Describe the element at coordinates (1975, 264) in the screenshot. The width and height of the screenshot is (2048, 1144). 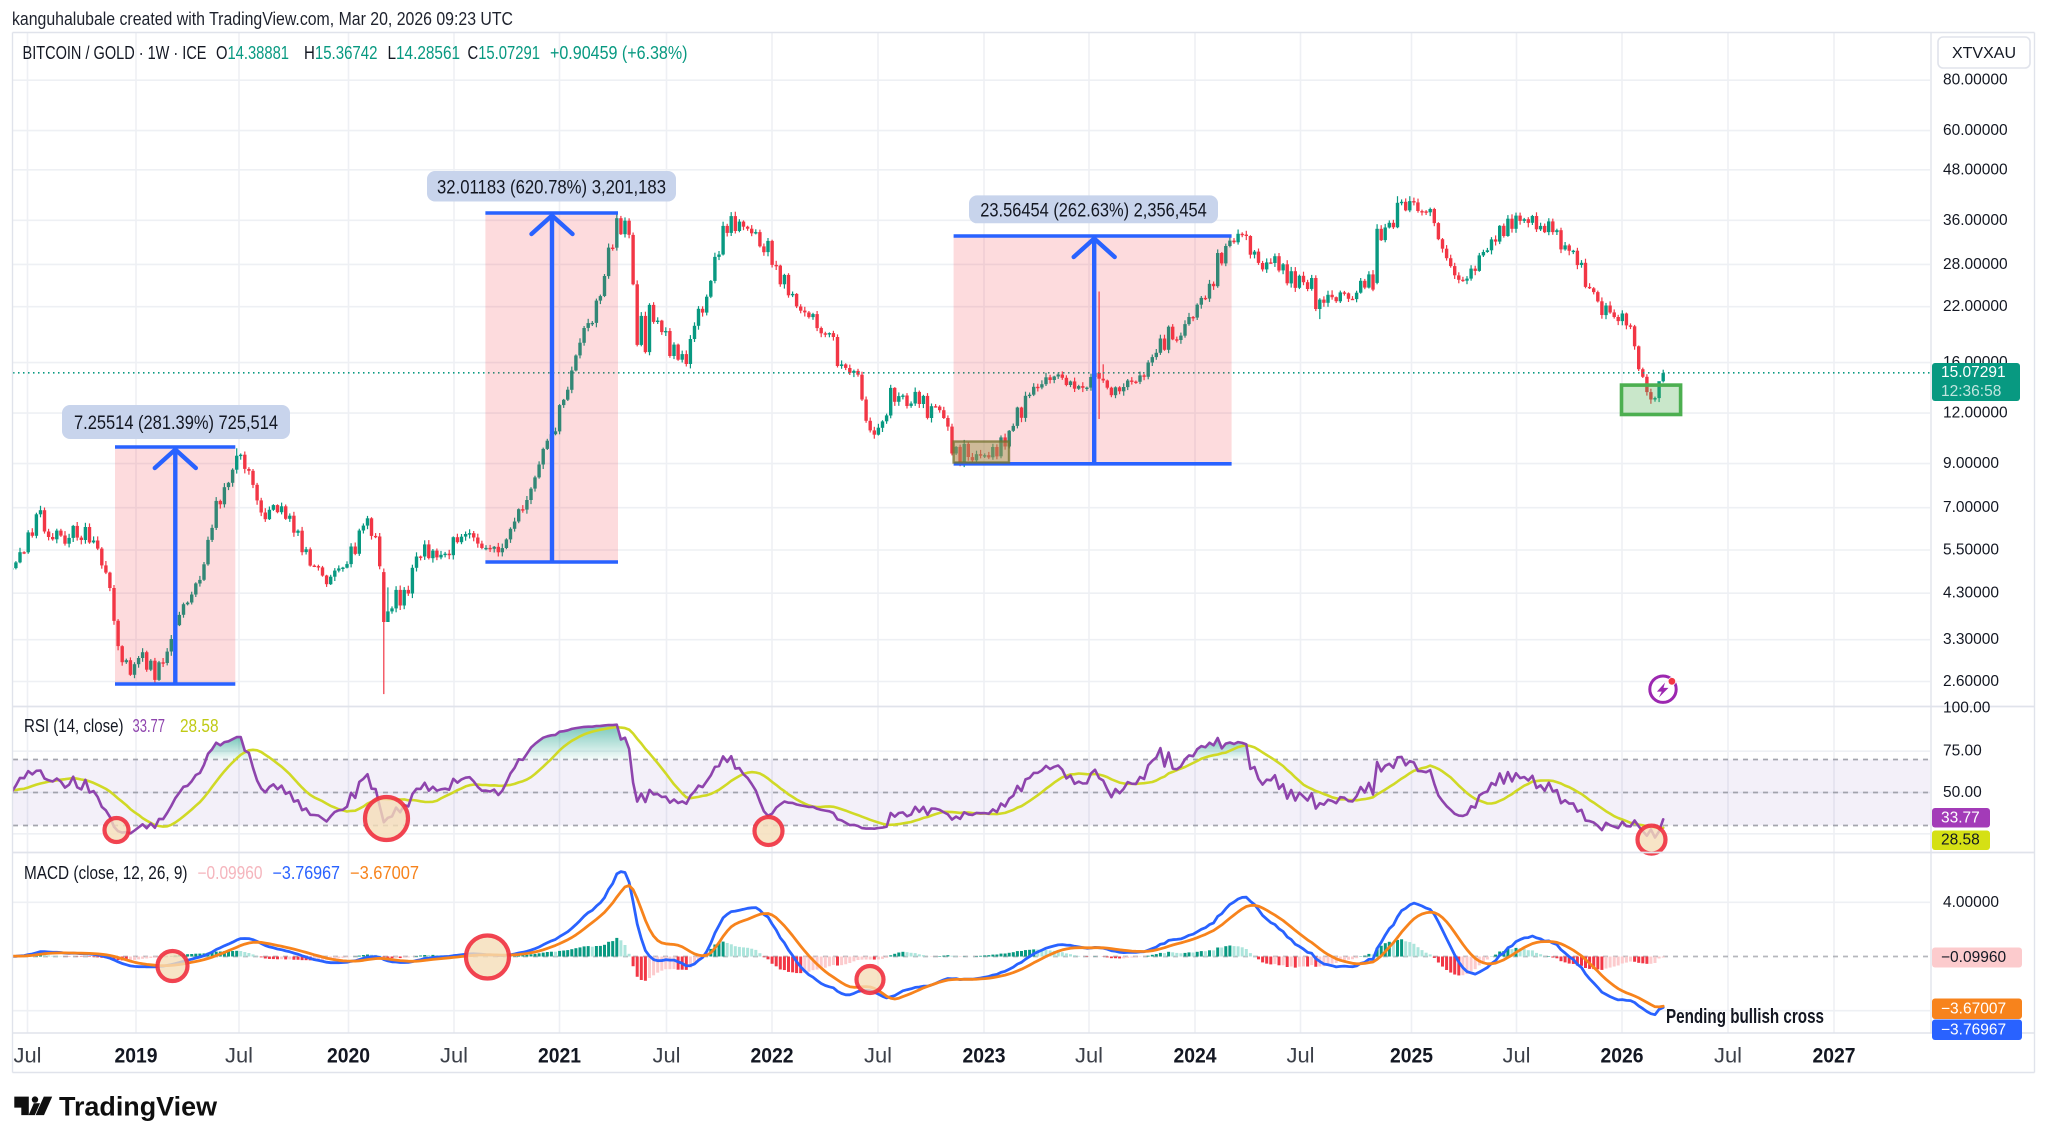
I see `svg-text: 28.00000` at that location.